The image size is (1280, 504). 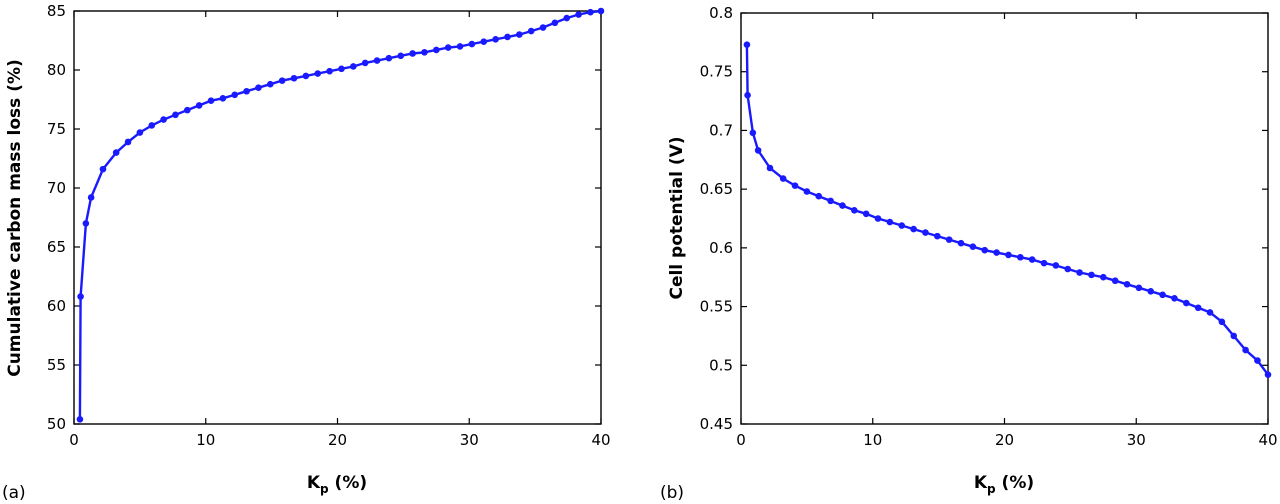 I want to click on panel-a-x-tick-label: 10, so click(x=205, y=440).